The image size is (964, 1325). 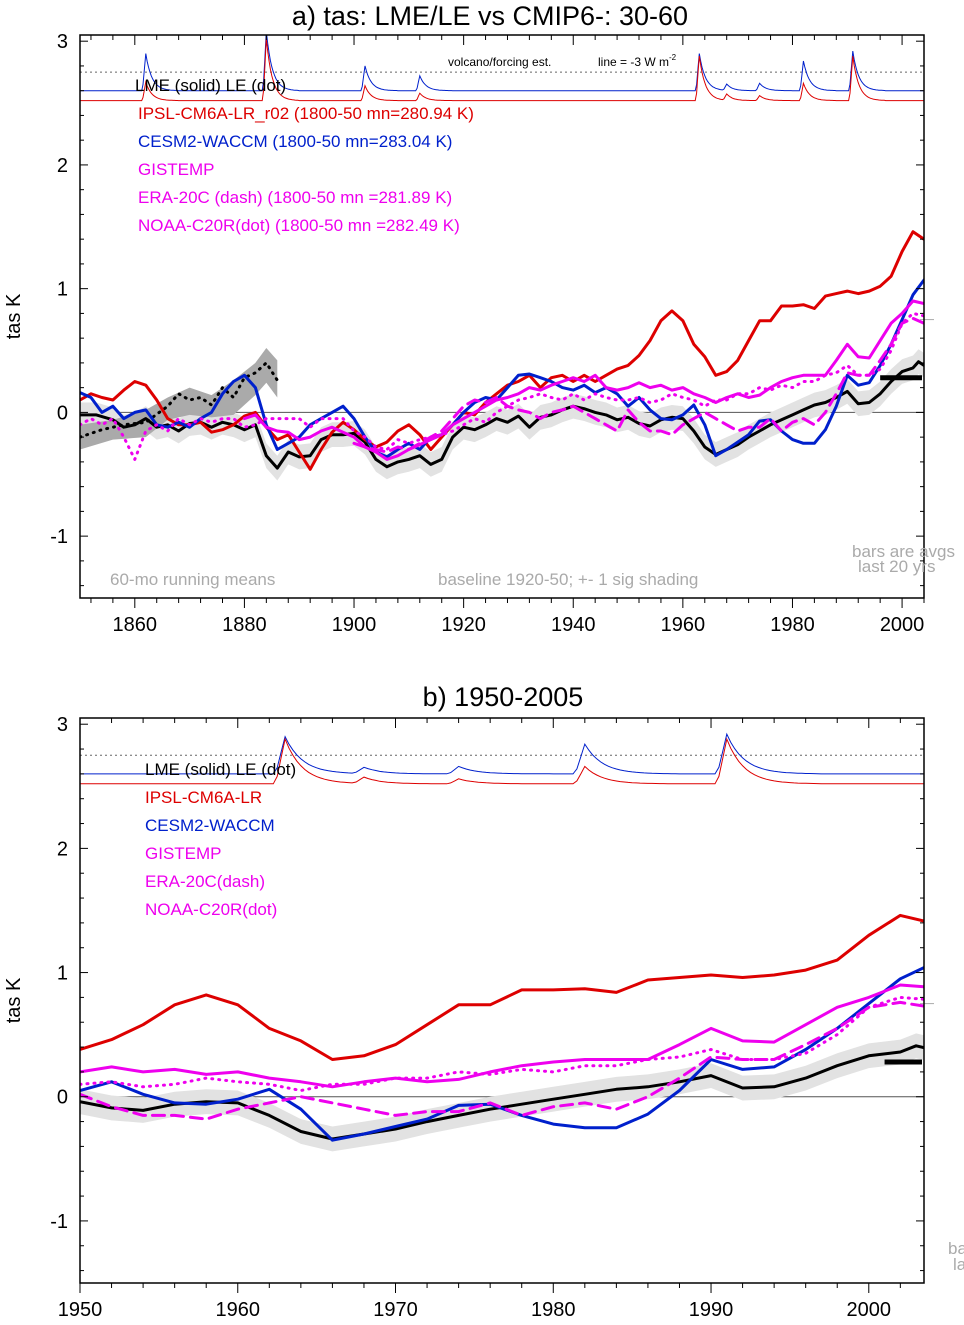 I want to click on panel-b-xtick-label: 1980, so click(x=553, y=1310).